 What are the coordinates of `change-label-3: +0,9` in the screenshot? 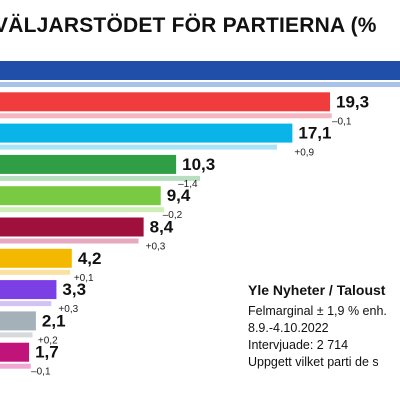 It's located at (304, 153).